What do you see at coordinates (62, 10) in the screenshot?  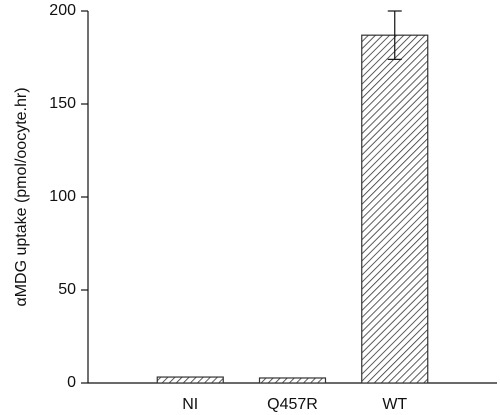 I see `y-tick-label: 200` at bounding box center [62, 10].